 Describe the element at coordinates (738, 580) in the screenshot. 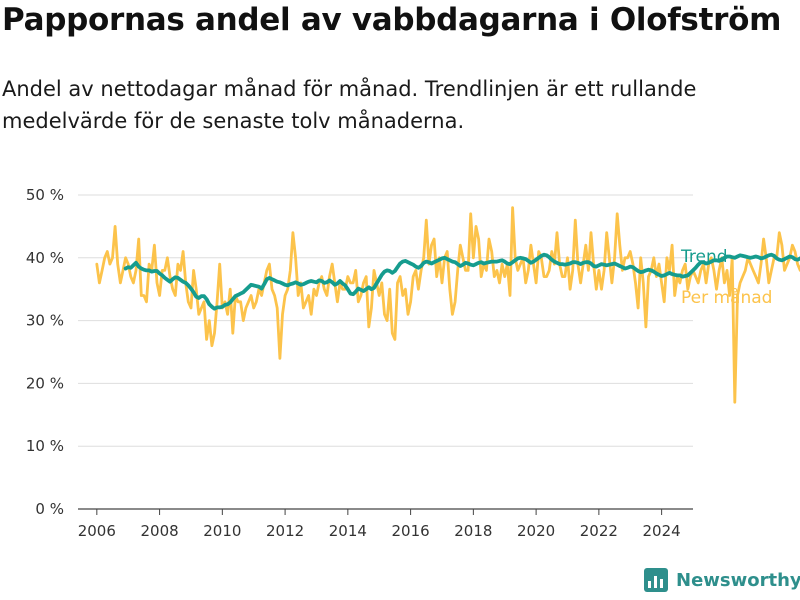

I see `brand-name: Newsworthy` at that location.